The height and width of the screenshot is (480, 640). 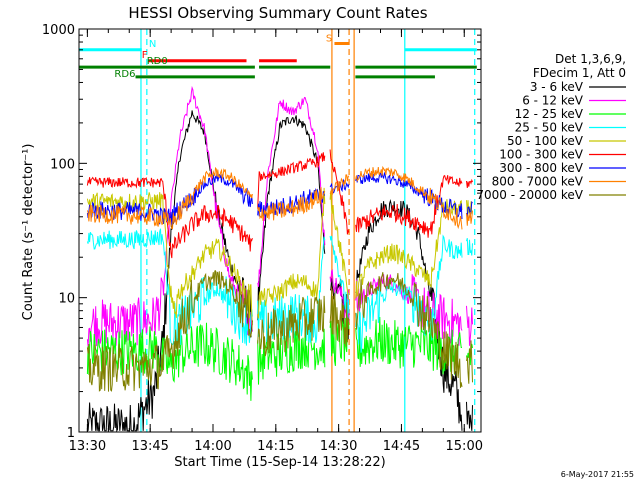 What do you see at coordinates (212, 446) in the screenshot?
I see `x-tick-label-2: 14:00` at bounding box center [212, 446].